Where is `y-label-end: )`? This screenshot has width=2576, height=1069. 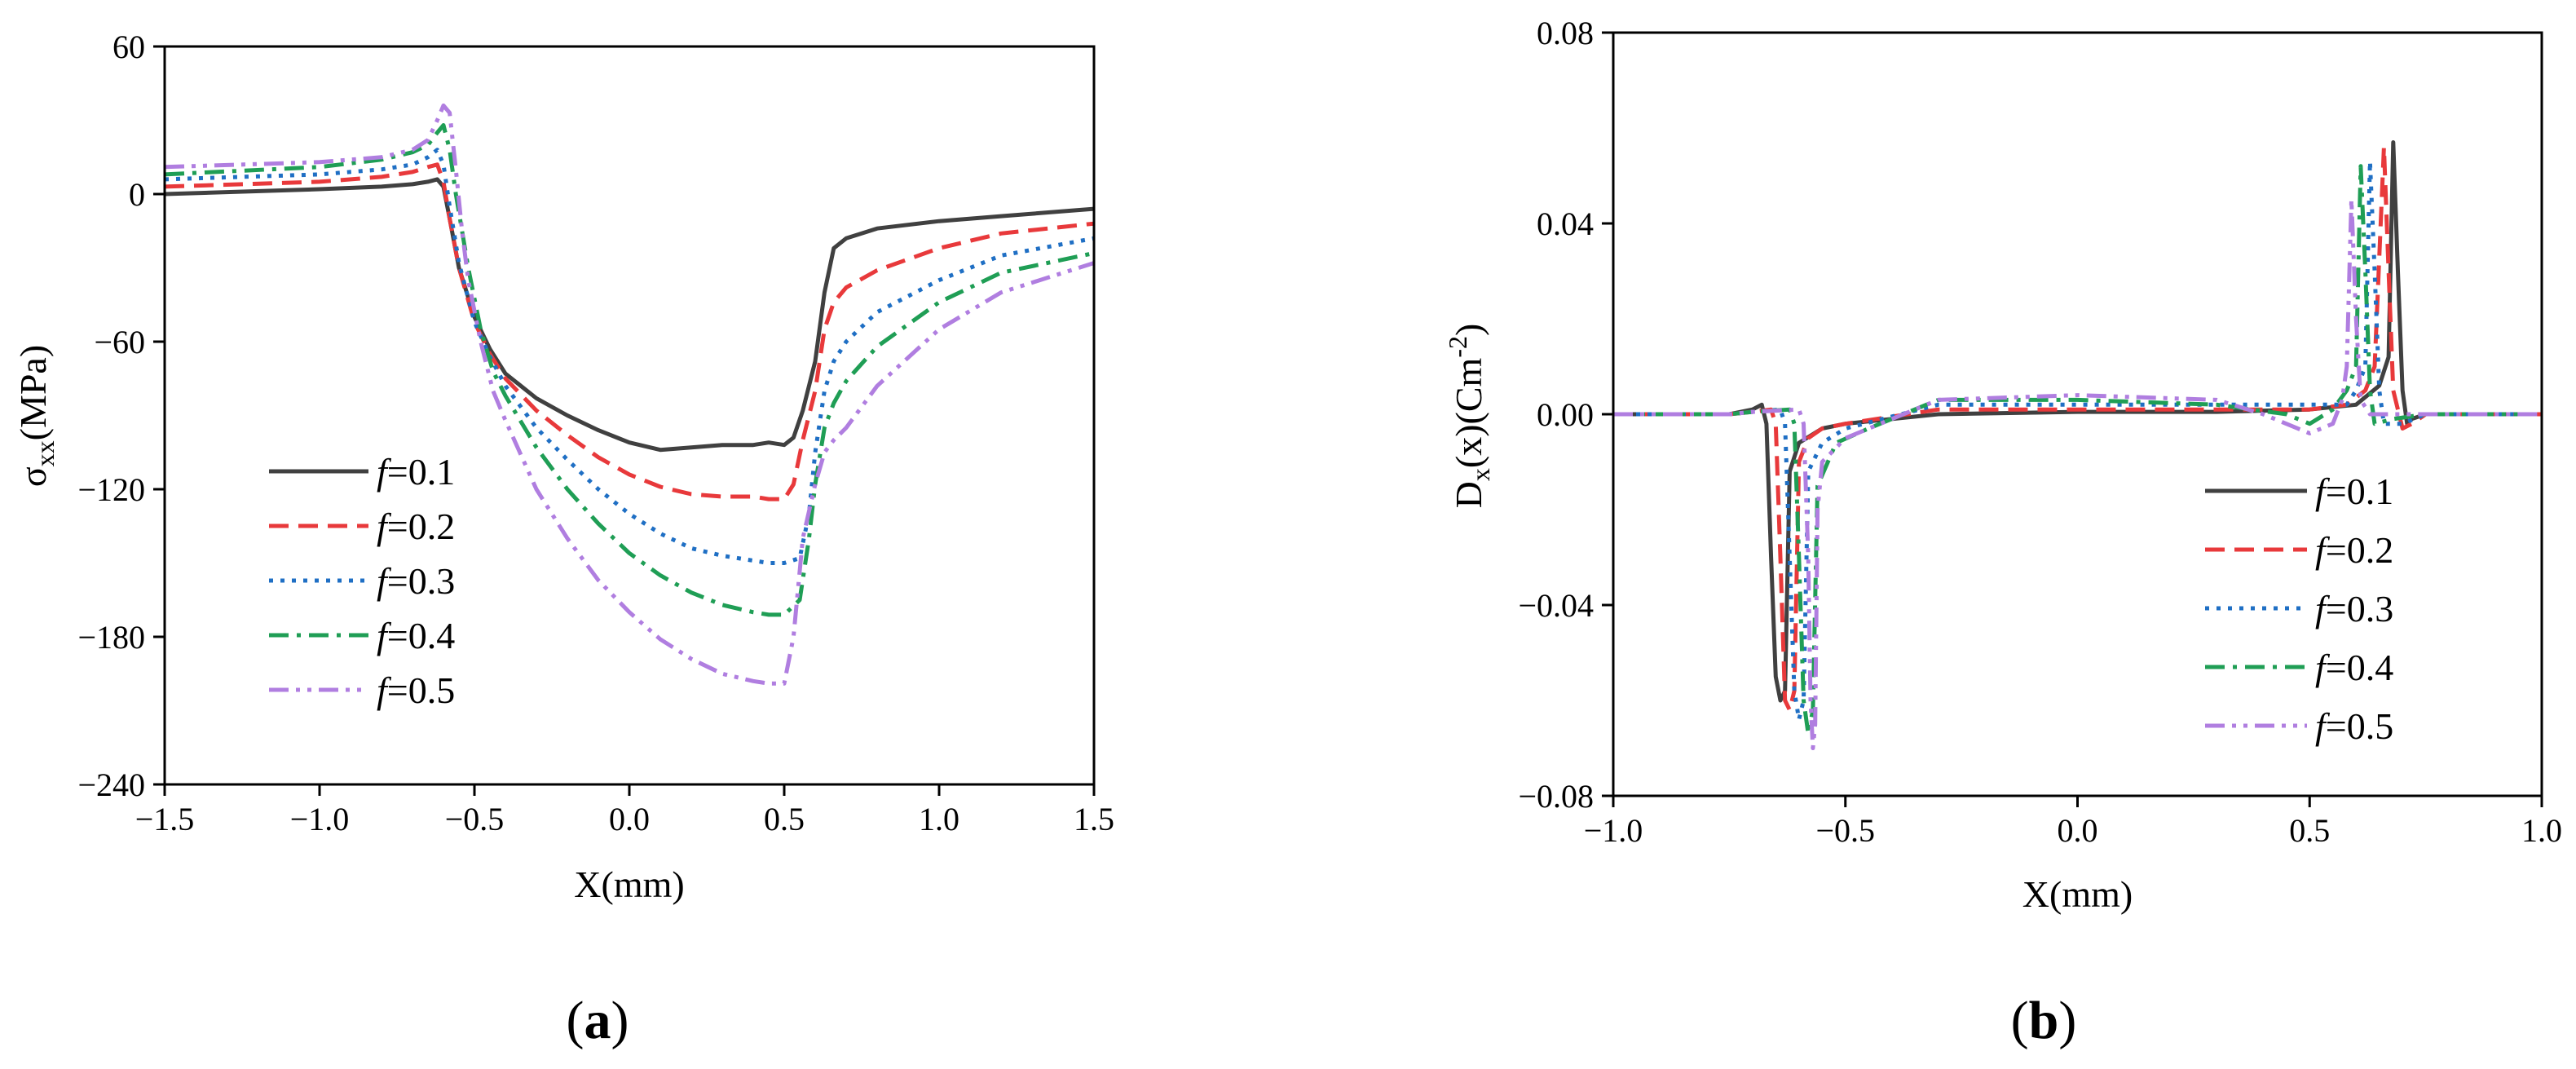
y-label-end: ) is located at coordinates (1468, 330).